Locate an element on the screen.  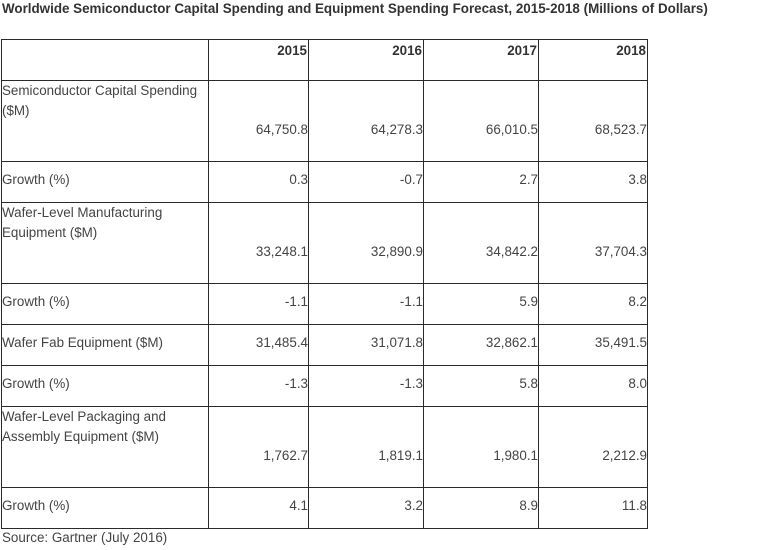
cell-value: 31,485.4 is located at coordinates (258, 345).